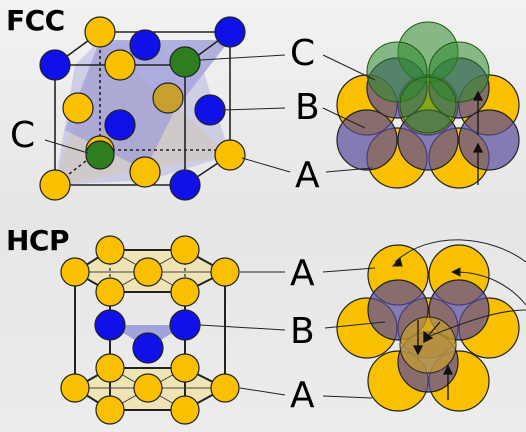 The image size is (526, 432). Describe the element at coordinates (23, 135) in the screenshot. I see `fcc-label-c-left: C` at that location.